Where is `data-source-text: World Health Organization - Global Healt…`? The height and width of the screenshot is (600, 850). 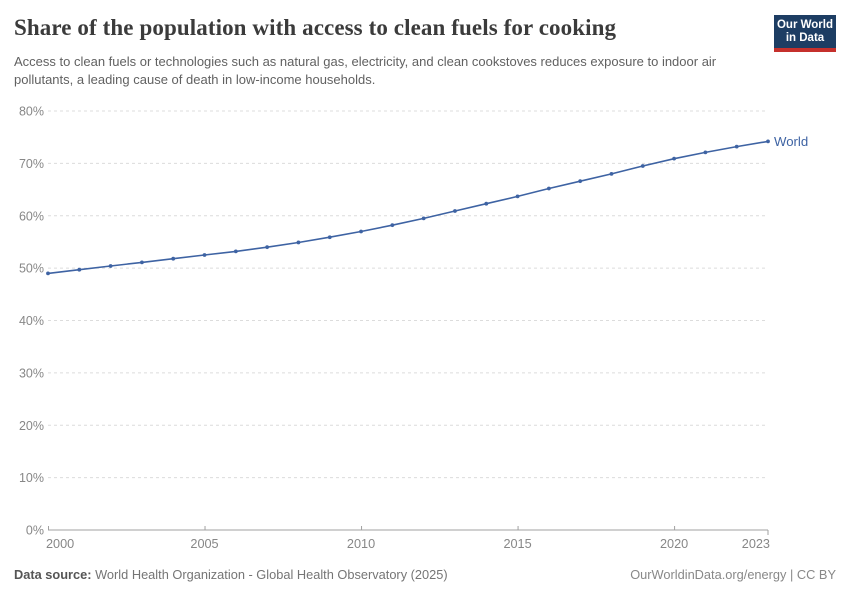 data-source-text: World Health Organization - Global Healt… is located at coordinates (269, 574).